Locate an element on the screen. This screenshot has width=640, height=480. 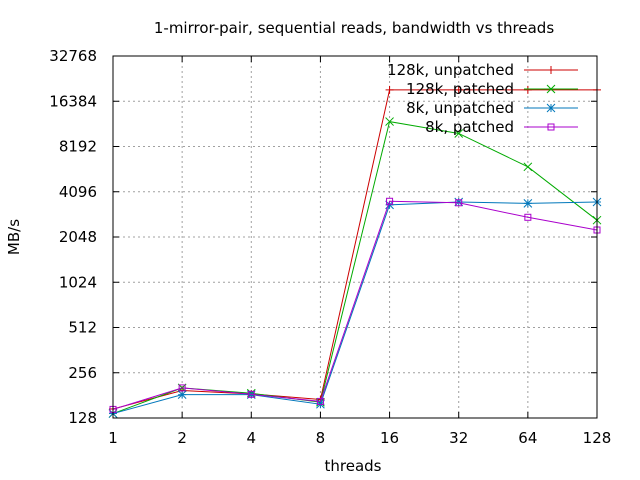
y-tick-label: 8192 is located at coordinates (78, 147).